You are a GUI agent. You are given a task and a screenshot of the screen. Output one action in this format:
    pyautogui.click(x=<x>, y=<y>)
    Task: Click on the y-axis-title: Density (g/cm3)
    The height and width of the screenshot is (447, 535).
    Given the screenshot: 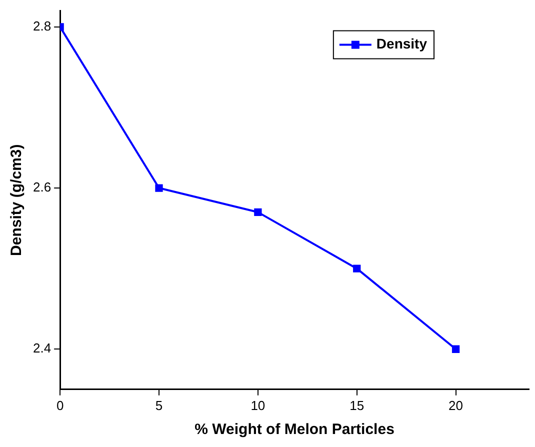 What is the action you would take?
    pyautogui.click(x=17, y=200)
    